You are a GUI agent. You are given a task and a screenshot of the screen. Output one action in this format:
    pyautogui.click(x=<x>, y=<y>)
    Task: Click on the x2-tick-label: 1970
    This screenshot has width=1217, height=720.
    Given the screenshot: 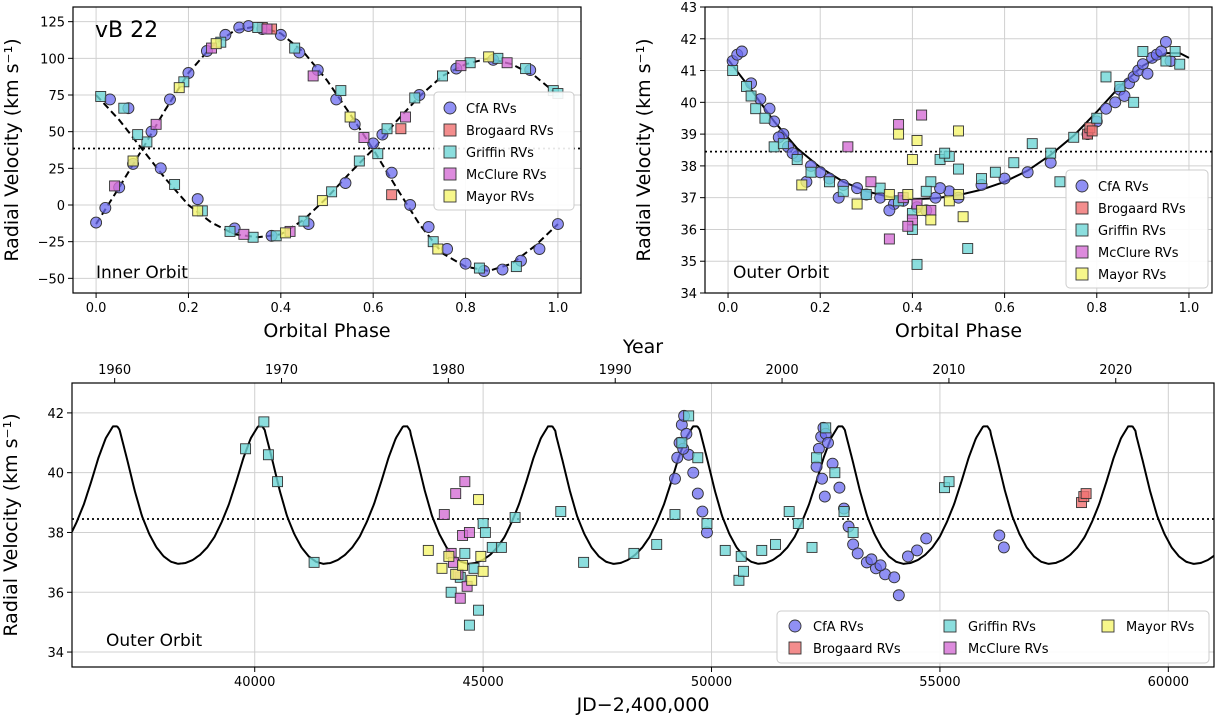 What is the action you would take?
    pyautogui.click(x=281, y=370)
    